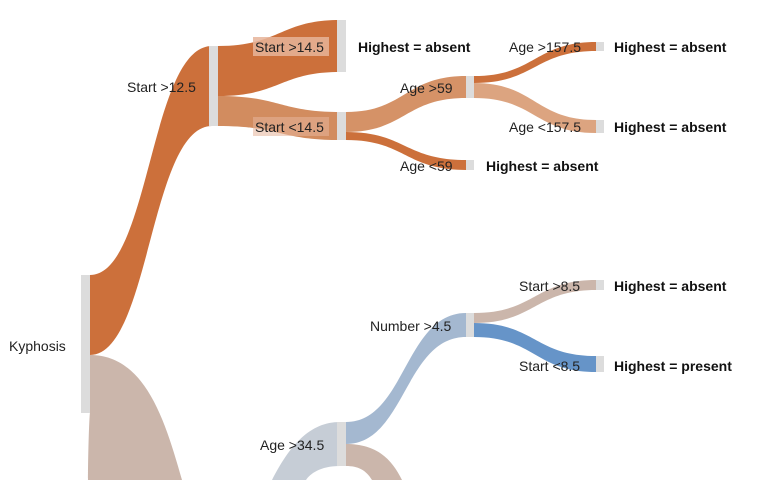 The image size is (780, 485). I want to click on node-label-start-gt-14-5: Start >14.5, so click(289, 47).